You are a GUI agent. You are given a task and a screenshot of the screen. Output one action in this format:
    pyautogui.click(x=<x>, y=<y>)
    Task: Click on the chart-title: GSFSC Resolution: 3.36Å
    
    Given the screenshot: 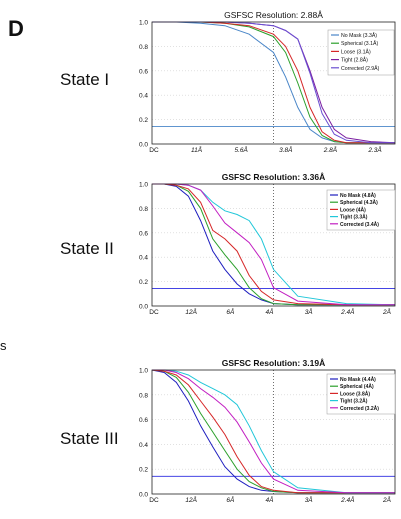 What is the action you would take?
    pyautogui.click(x=273, y=177)
    